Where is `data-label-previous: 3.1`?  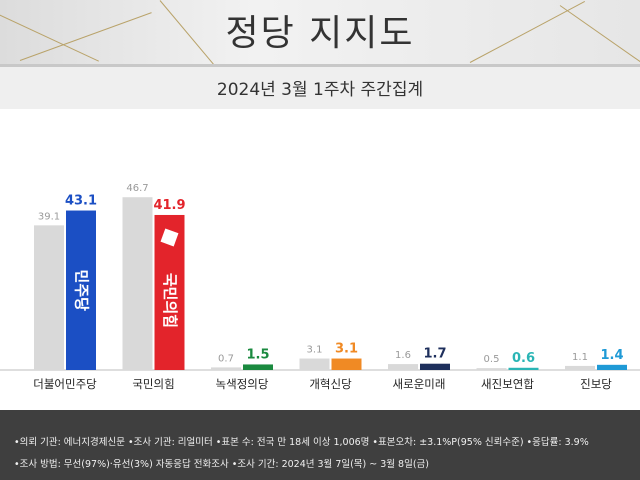 data-label-previous: 3.1 is located at coordinates (315, 350).